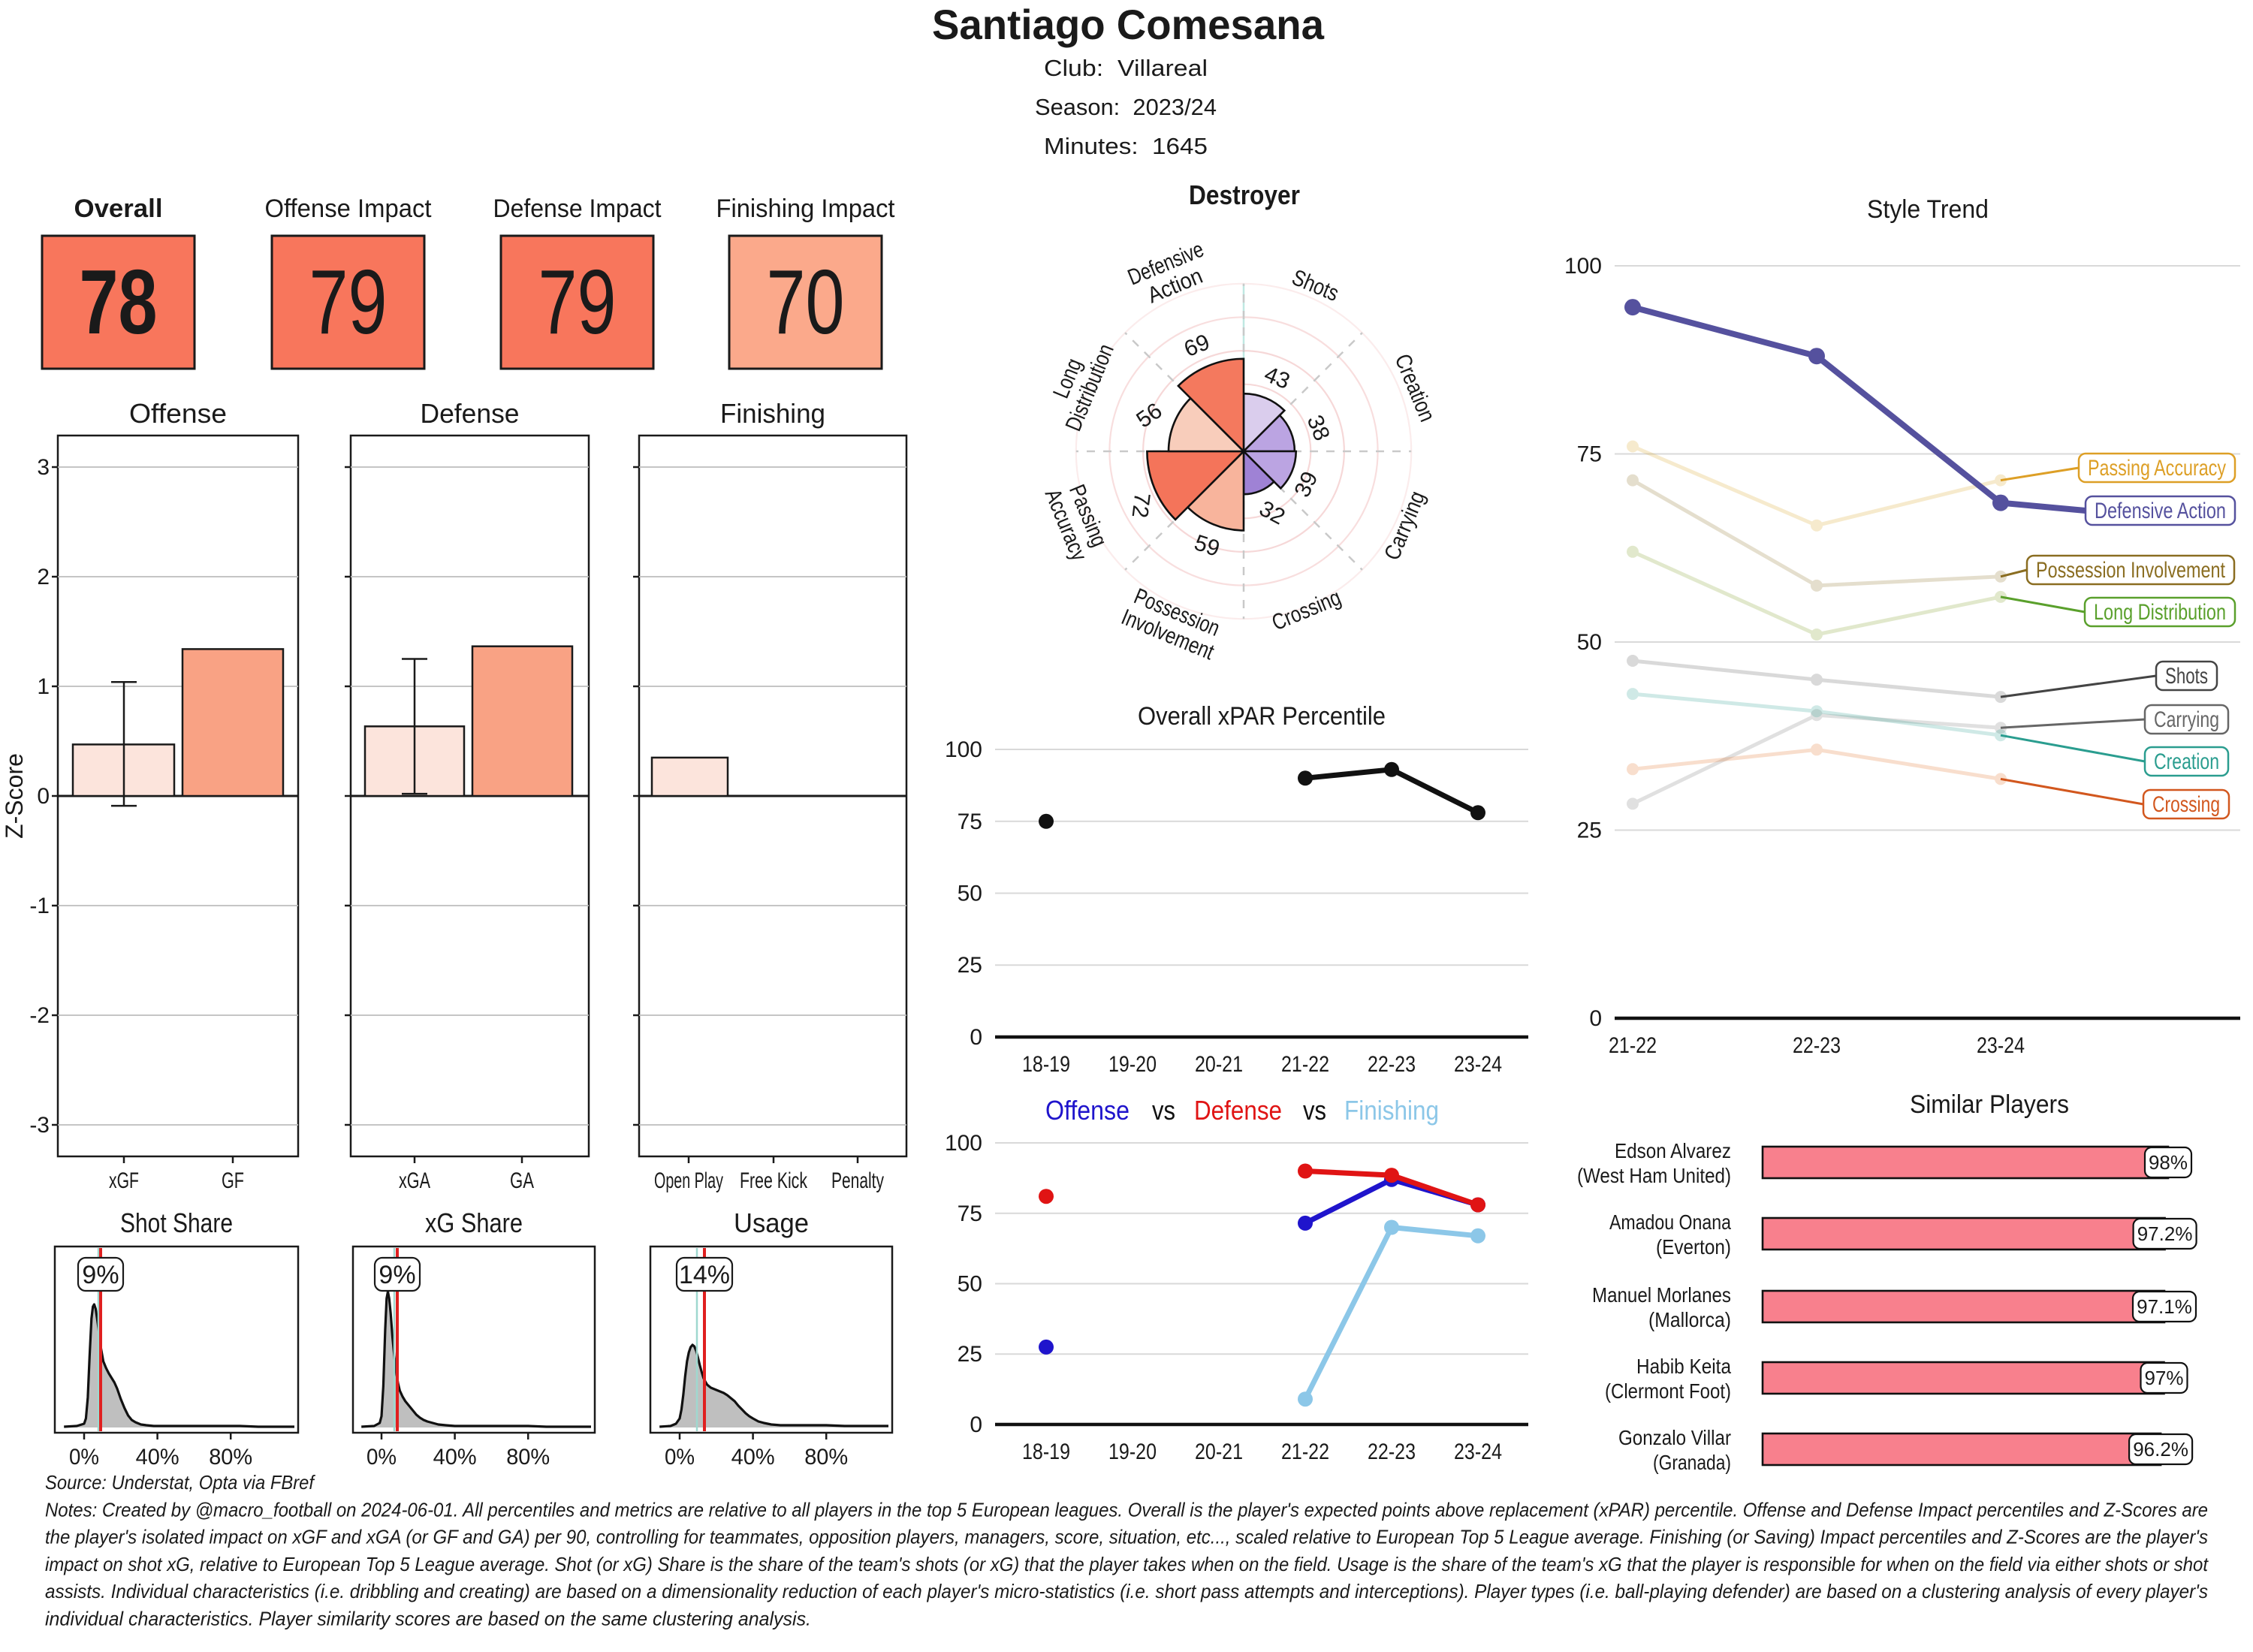 The height and width of the screenshot is (1652, 2253). What do you see at coordinates (1694, 1247) in the screenshot?
I see `svg-text: (Everton)` at bounding box center [1694, 1247].